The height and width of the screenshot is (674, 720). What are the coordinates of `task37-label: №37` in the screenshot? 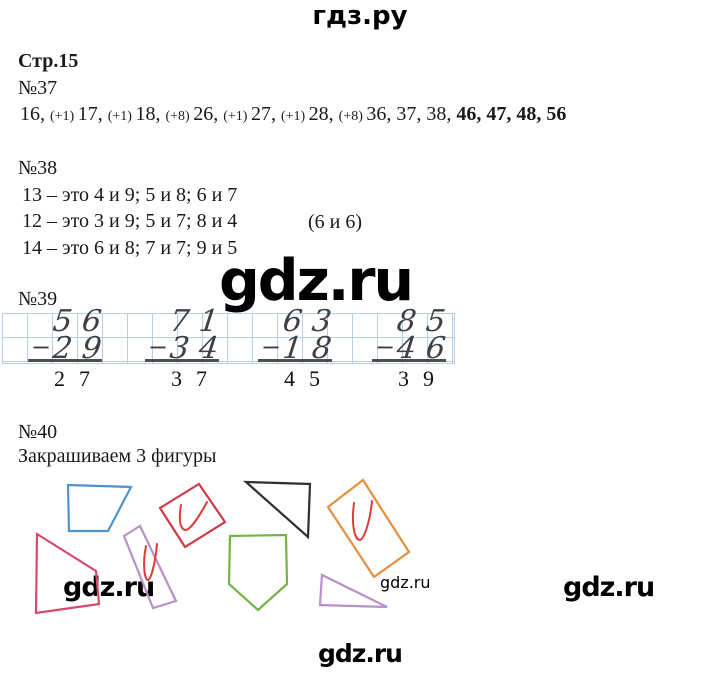 It's located at (38, 88).